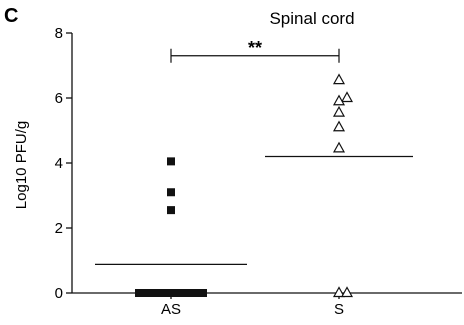 This screenshot has width=464, height=325. I want to click on y-tick-label: 0, so click(59, 293).